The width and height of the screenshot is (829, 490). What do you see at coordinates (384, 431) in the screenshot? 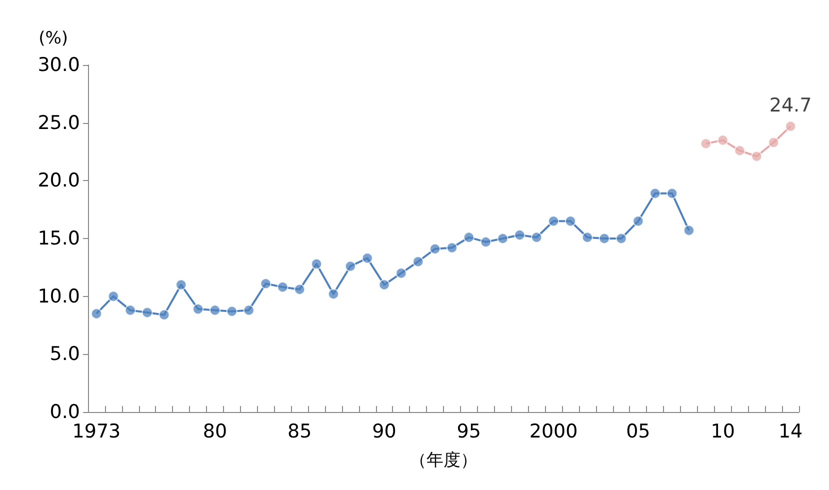
I see `x-tick-label: 90` at bounding box center [384, 431].